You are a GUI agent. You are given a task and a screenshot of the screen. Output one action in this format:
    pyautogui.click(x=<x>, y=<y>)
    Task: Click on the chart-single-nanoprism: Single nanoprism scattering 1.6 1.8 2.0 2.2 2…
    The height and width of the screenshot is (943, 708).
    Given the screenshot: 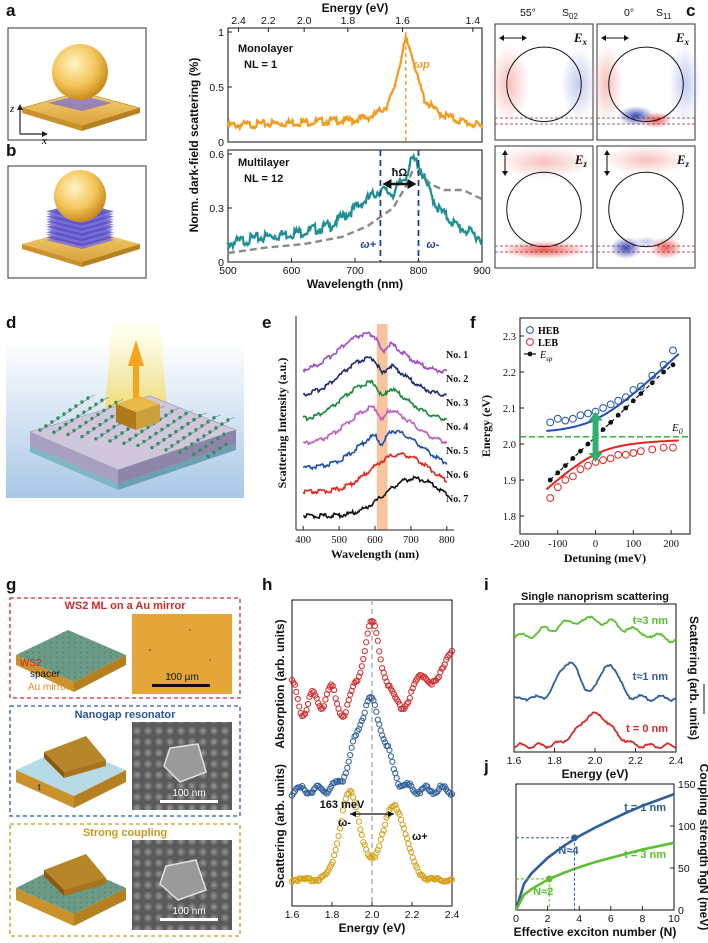 What is the action you would take?
    pyautogui.click(x=606, y=686)
    